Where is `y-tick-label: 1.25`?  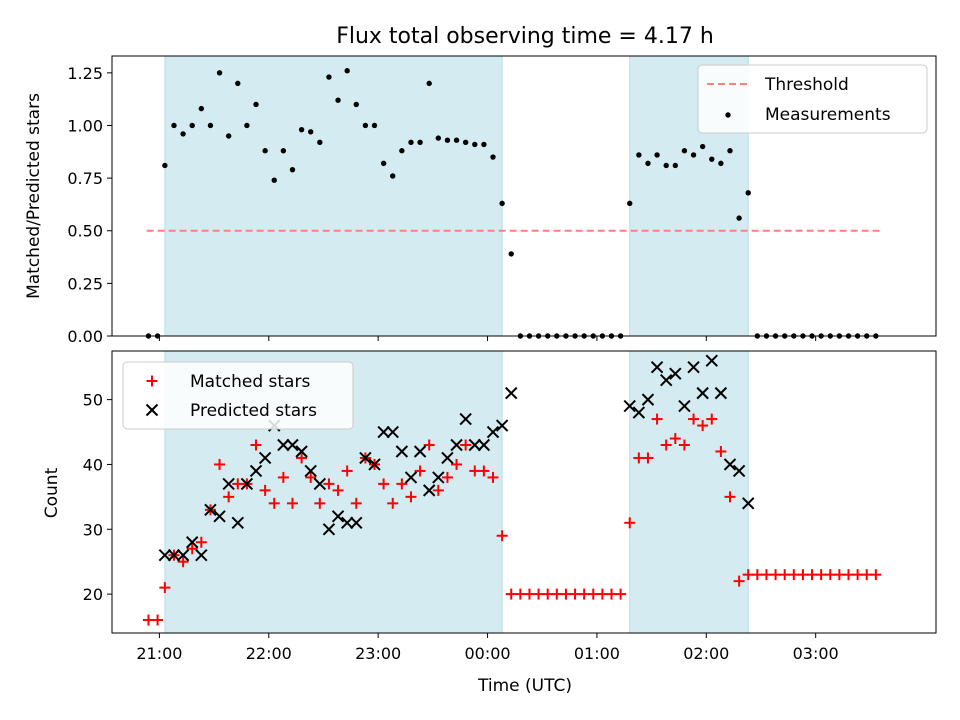 y-tick-label: 1.25 is located at coordinates (85, 73).